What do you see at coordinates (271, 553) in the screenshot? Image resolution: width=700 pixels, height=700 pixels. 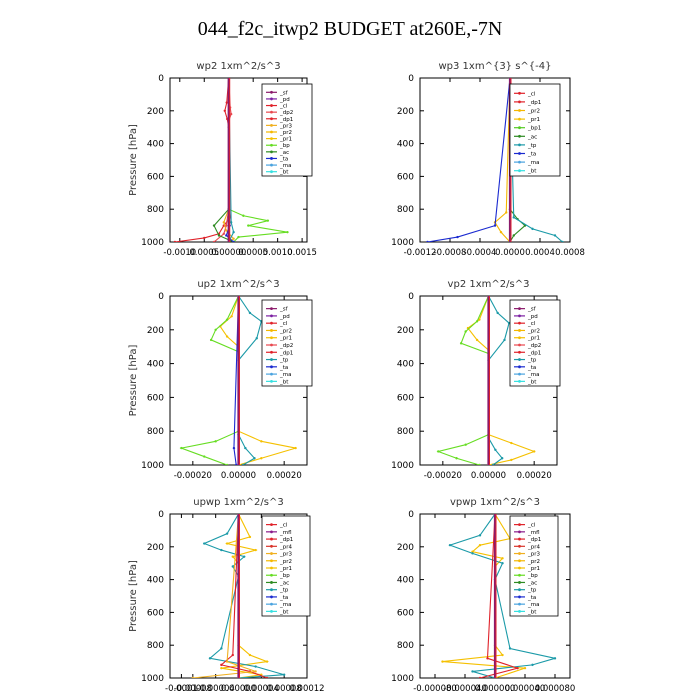 I see `legend-marker-pr3` at bounding box center [271, 553].